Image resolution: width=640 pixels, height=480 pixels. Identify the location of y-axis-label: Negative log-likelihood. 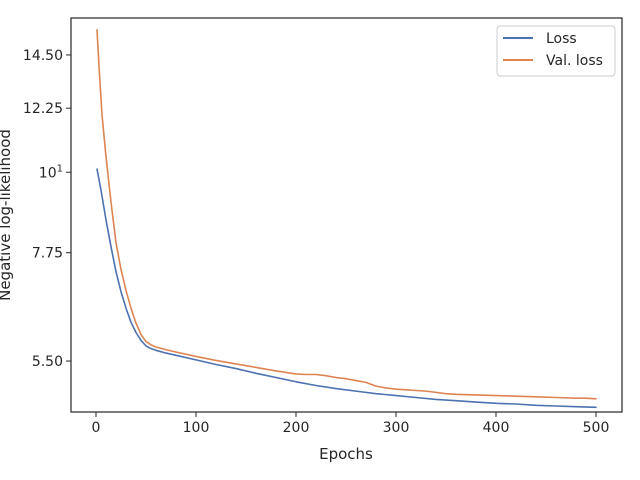
(7, 215).